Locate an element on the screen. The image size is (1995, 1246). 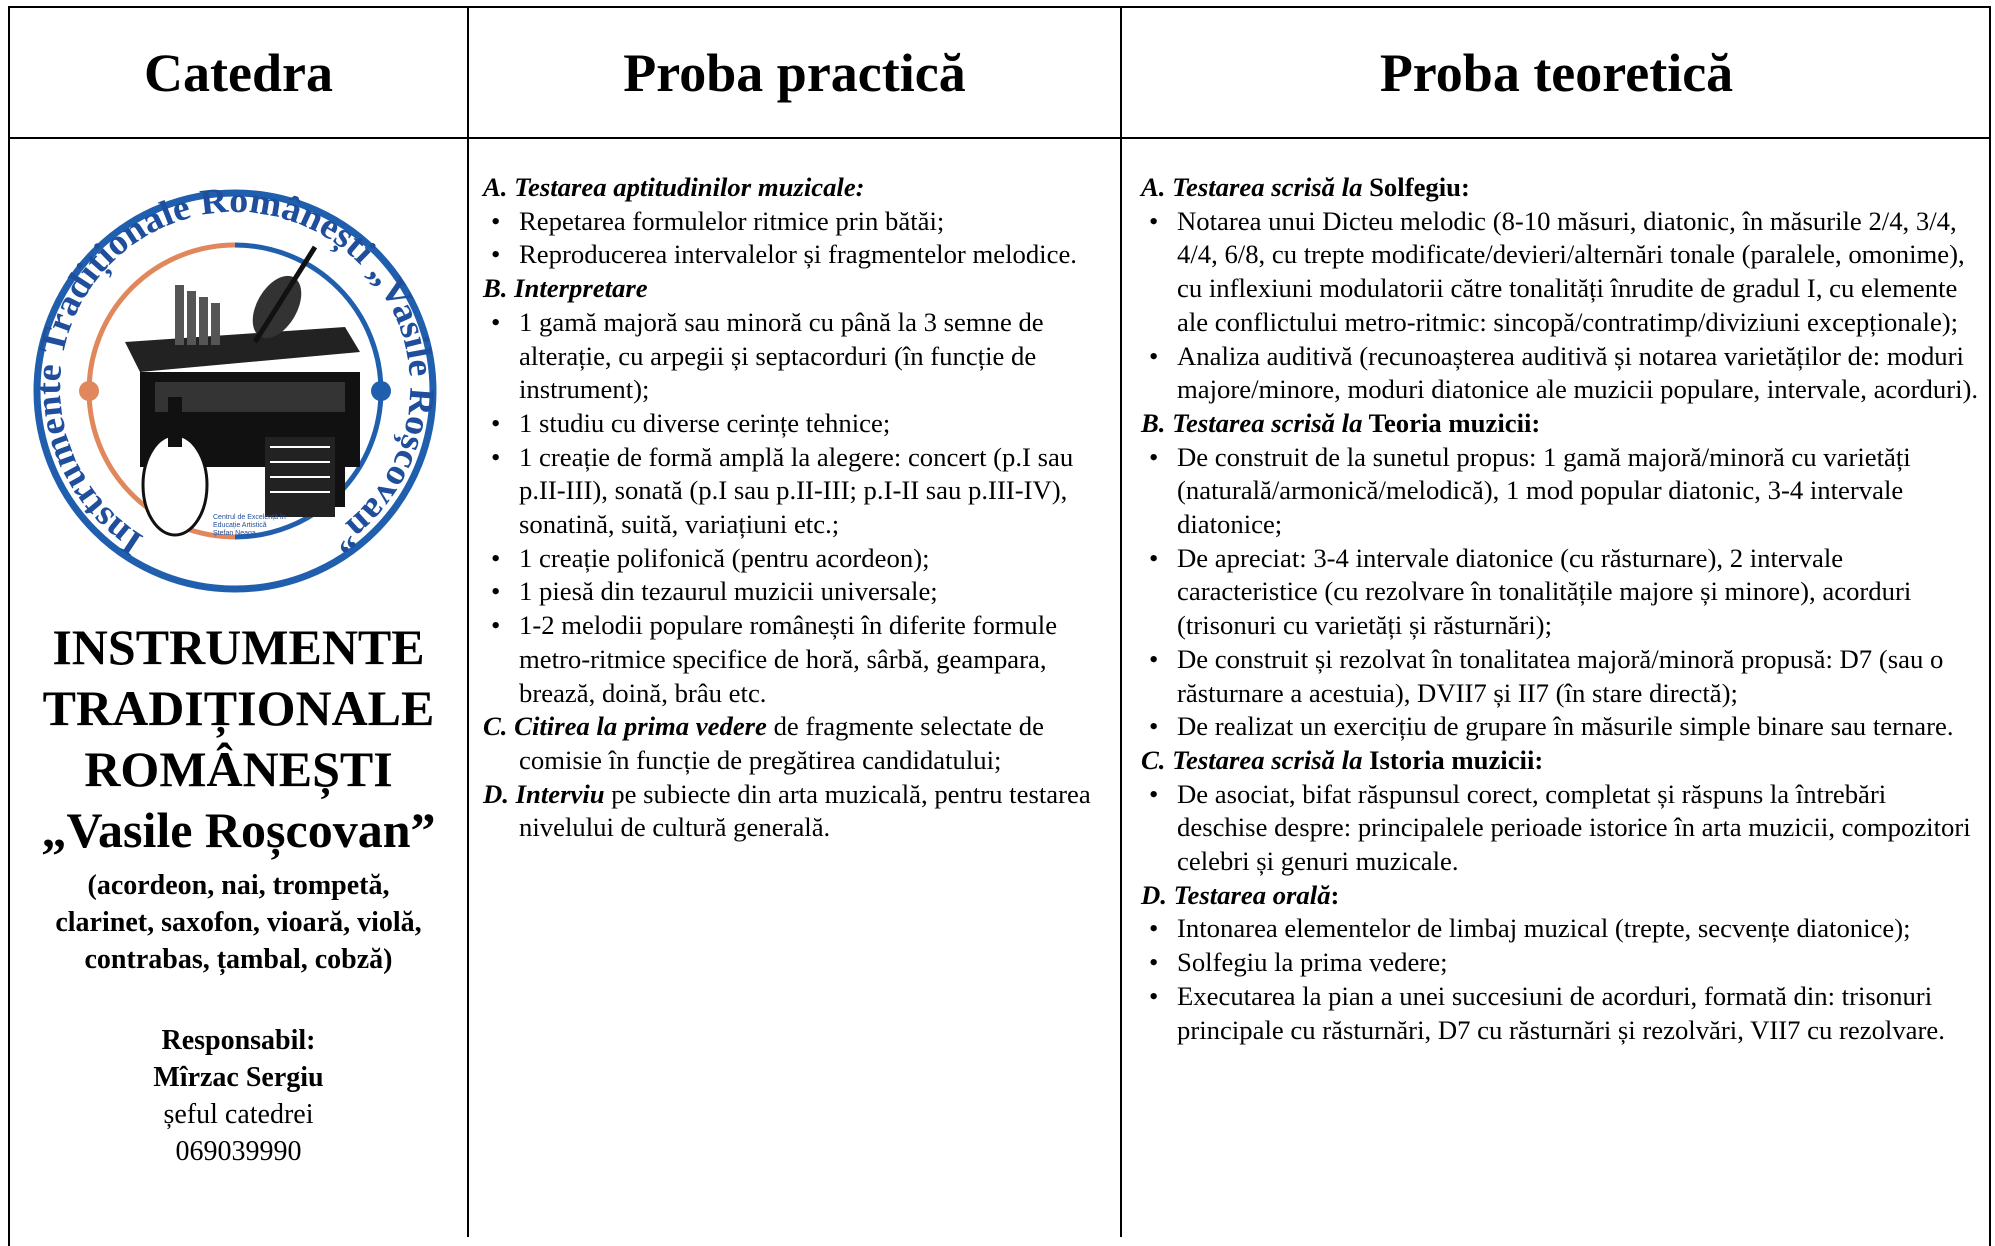
bullet-item: Repetarea formulelor ritmice prin bătăi; is located at coordinates (796, 222).